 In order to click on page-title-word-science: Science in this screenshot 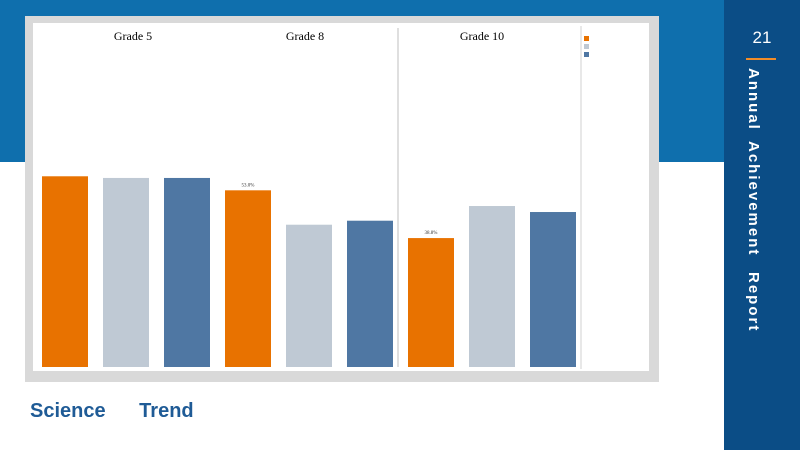, I will do `click(68, 411)`.